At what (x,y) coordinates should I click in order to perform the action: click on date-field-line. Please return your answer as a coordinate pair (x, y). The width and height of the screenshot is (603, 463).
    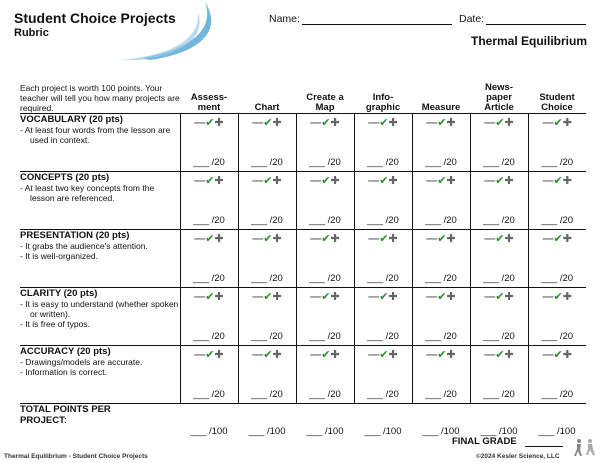
    Looking at the image, I should click on (536, 24).